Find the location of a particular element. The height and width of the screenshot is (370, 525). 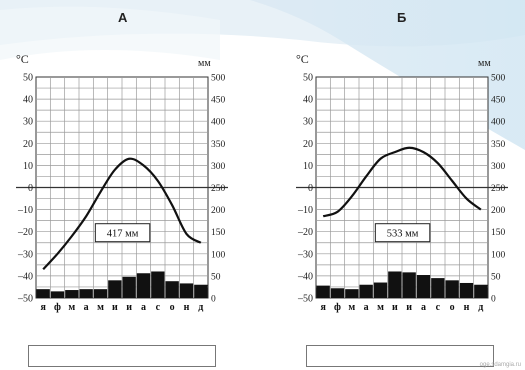

b-precip-tick: 450 is located at coordinates (498, 101).